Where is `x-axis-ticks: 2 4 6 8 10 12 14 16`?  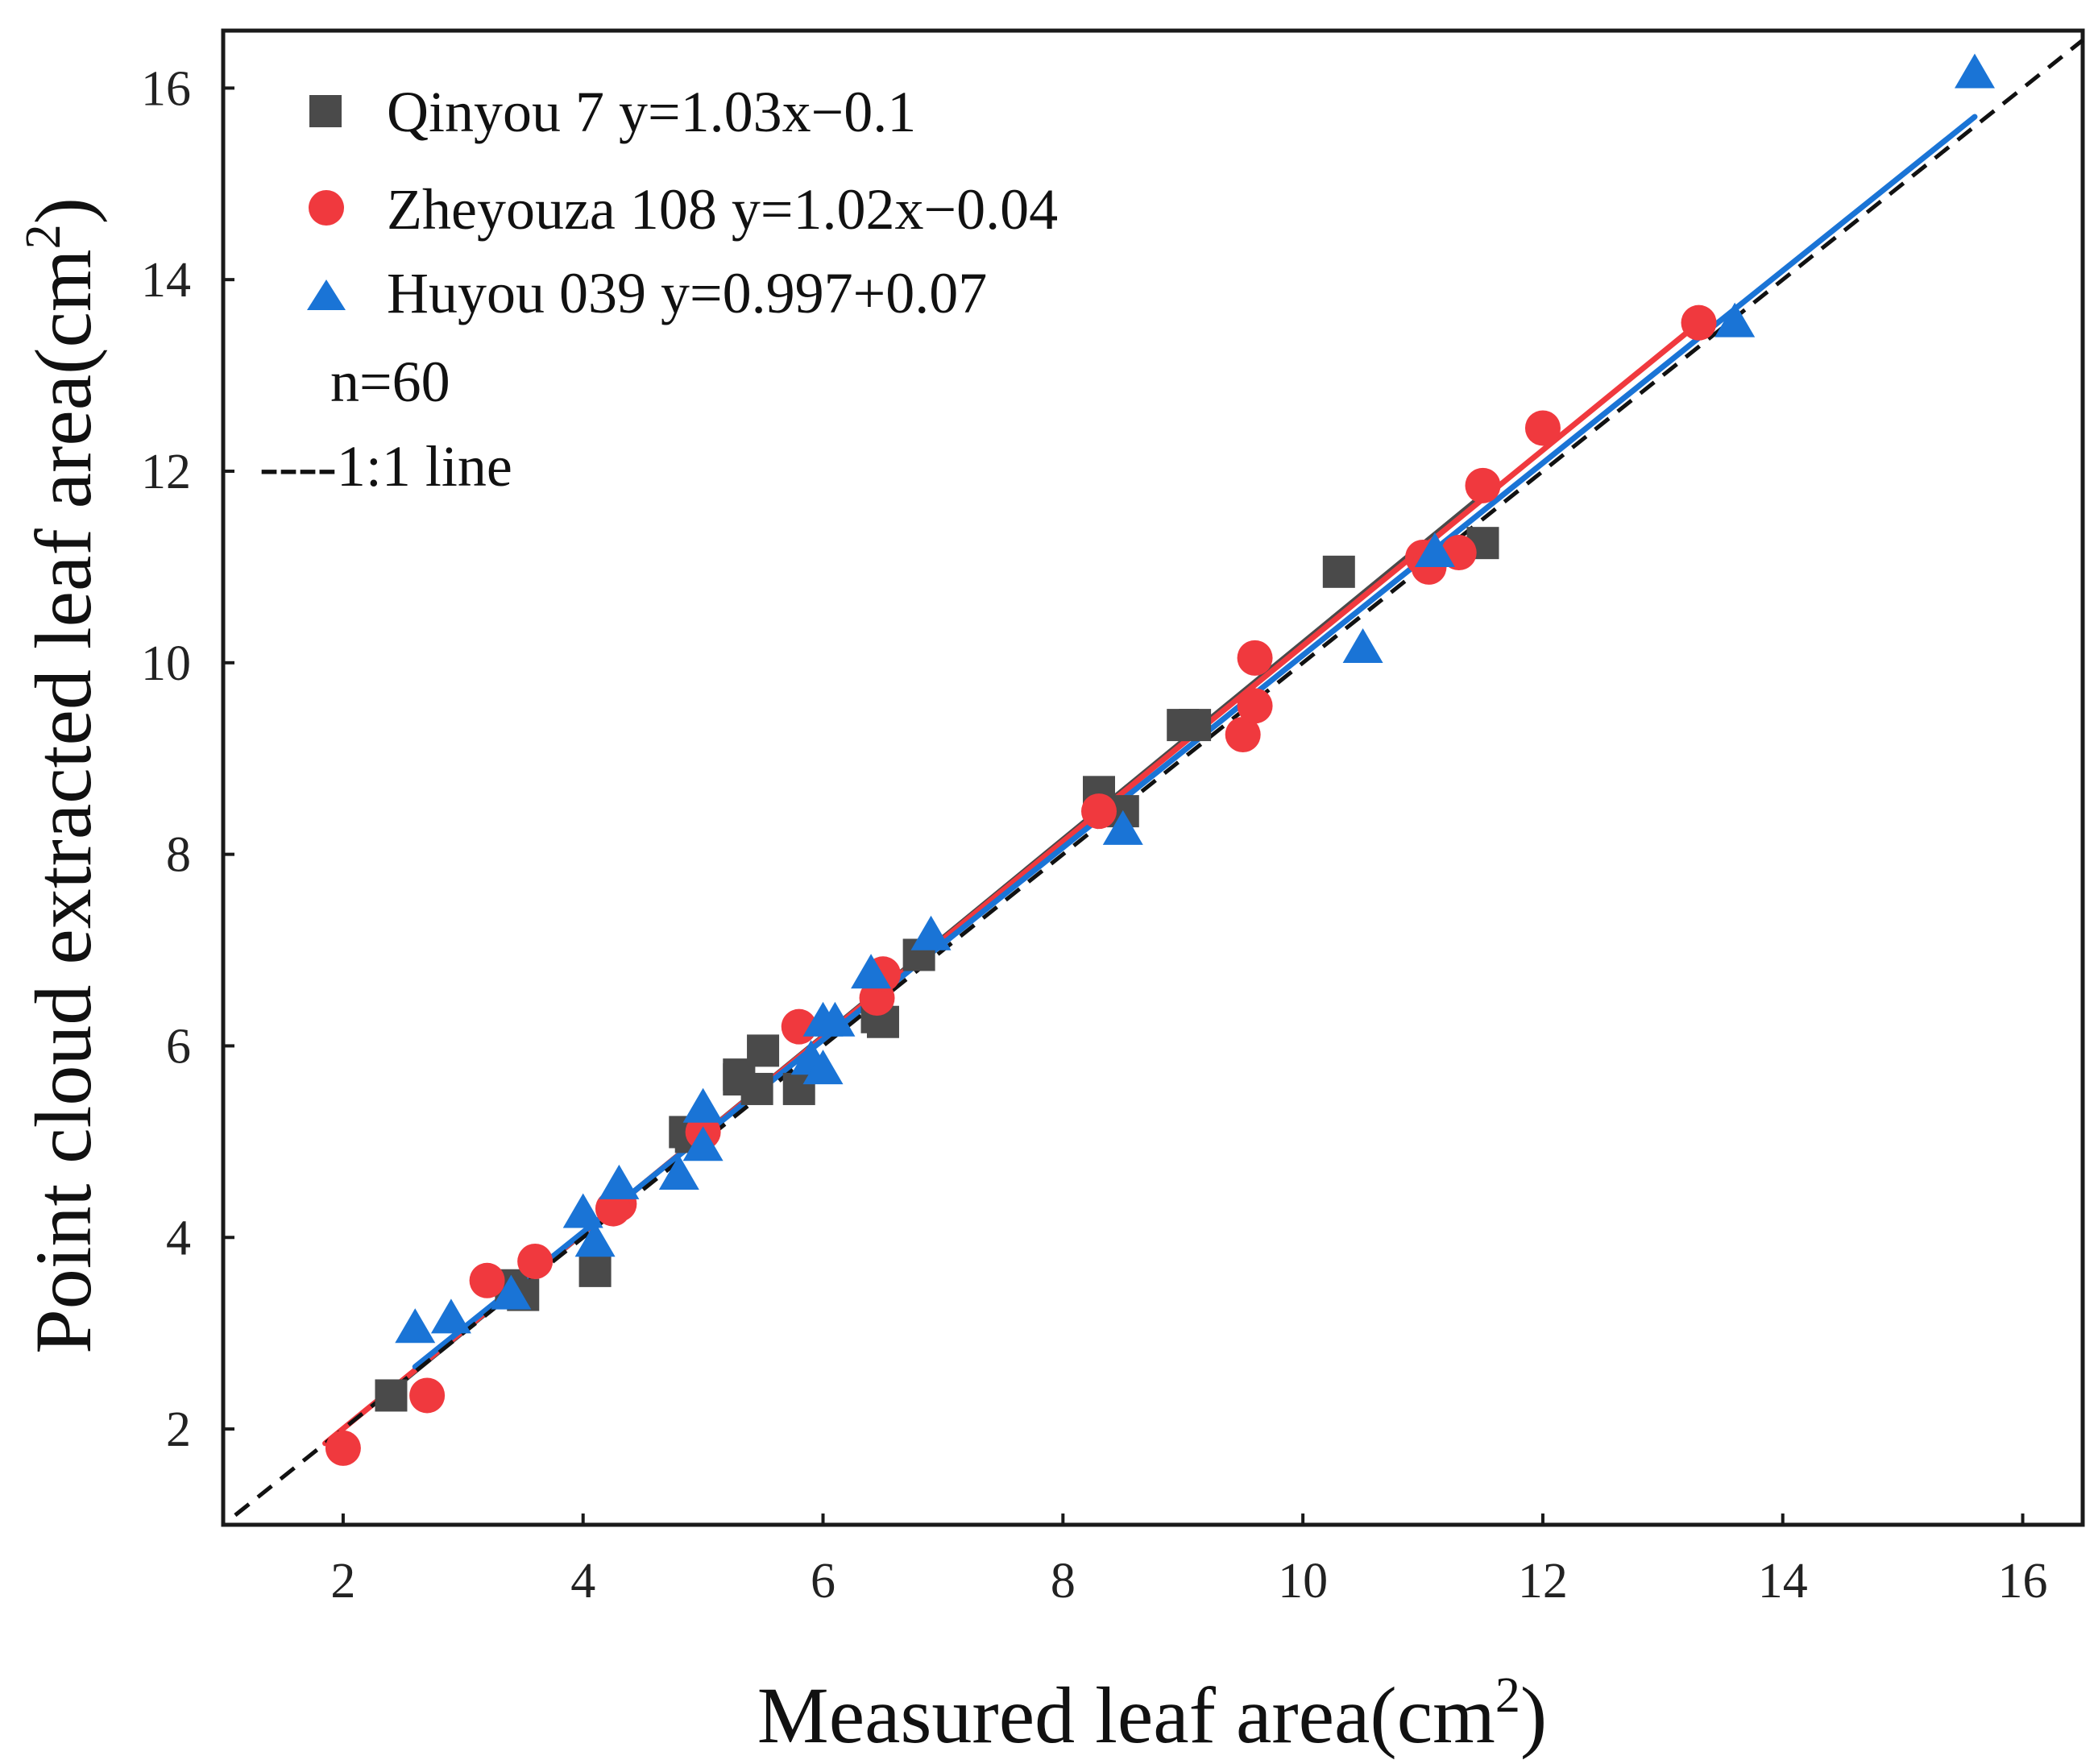 x-axis-ticks: 2 4 6 8 10 12 14 16 is located at coordinates (1189, 1561).